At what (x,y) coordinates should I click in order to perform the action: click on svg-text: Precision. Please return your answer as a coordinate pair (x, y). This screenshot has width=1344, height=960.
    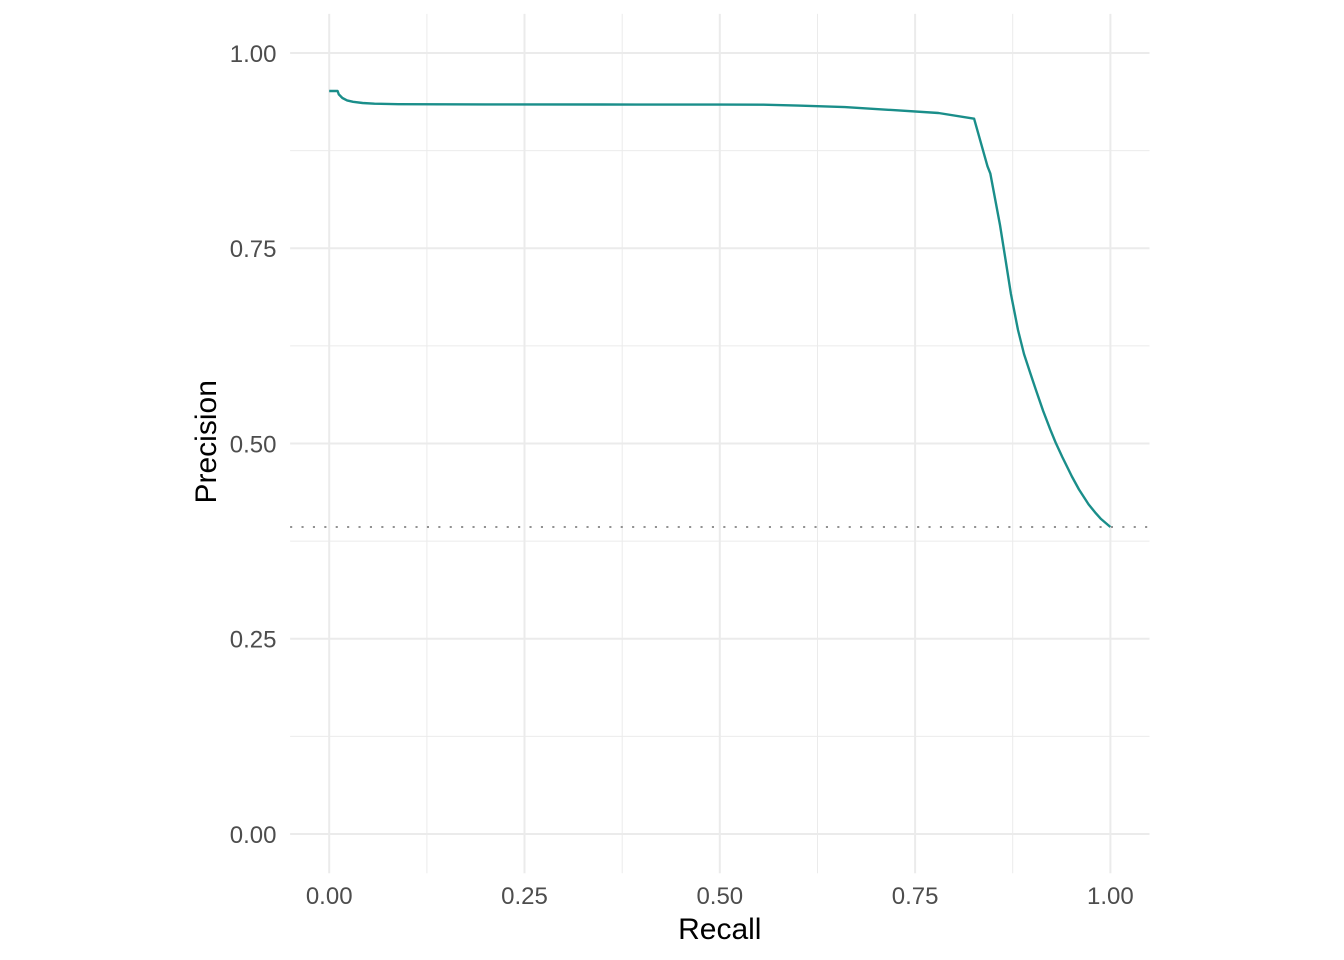
    Looking at the image, I should click on (206, 441).